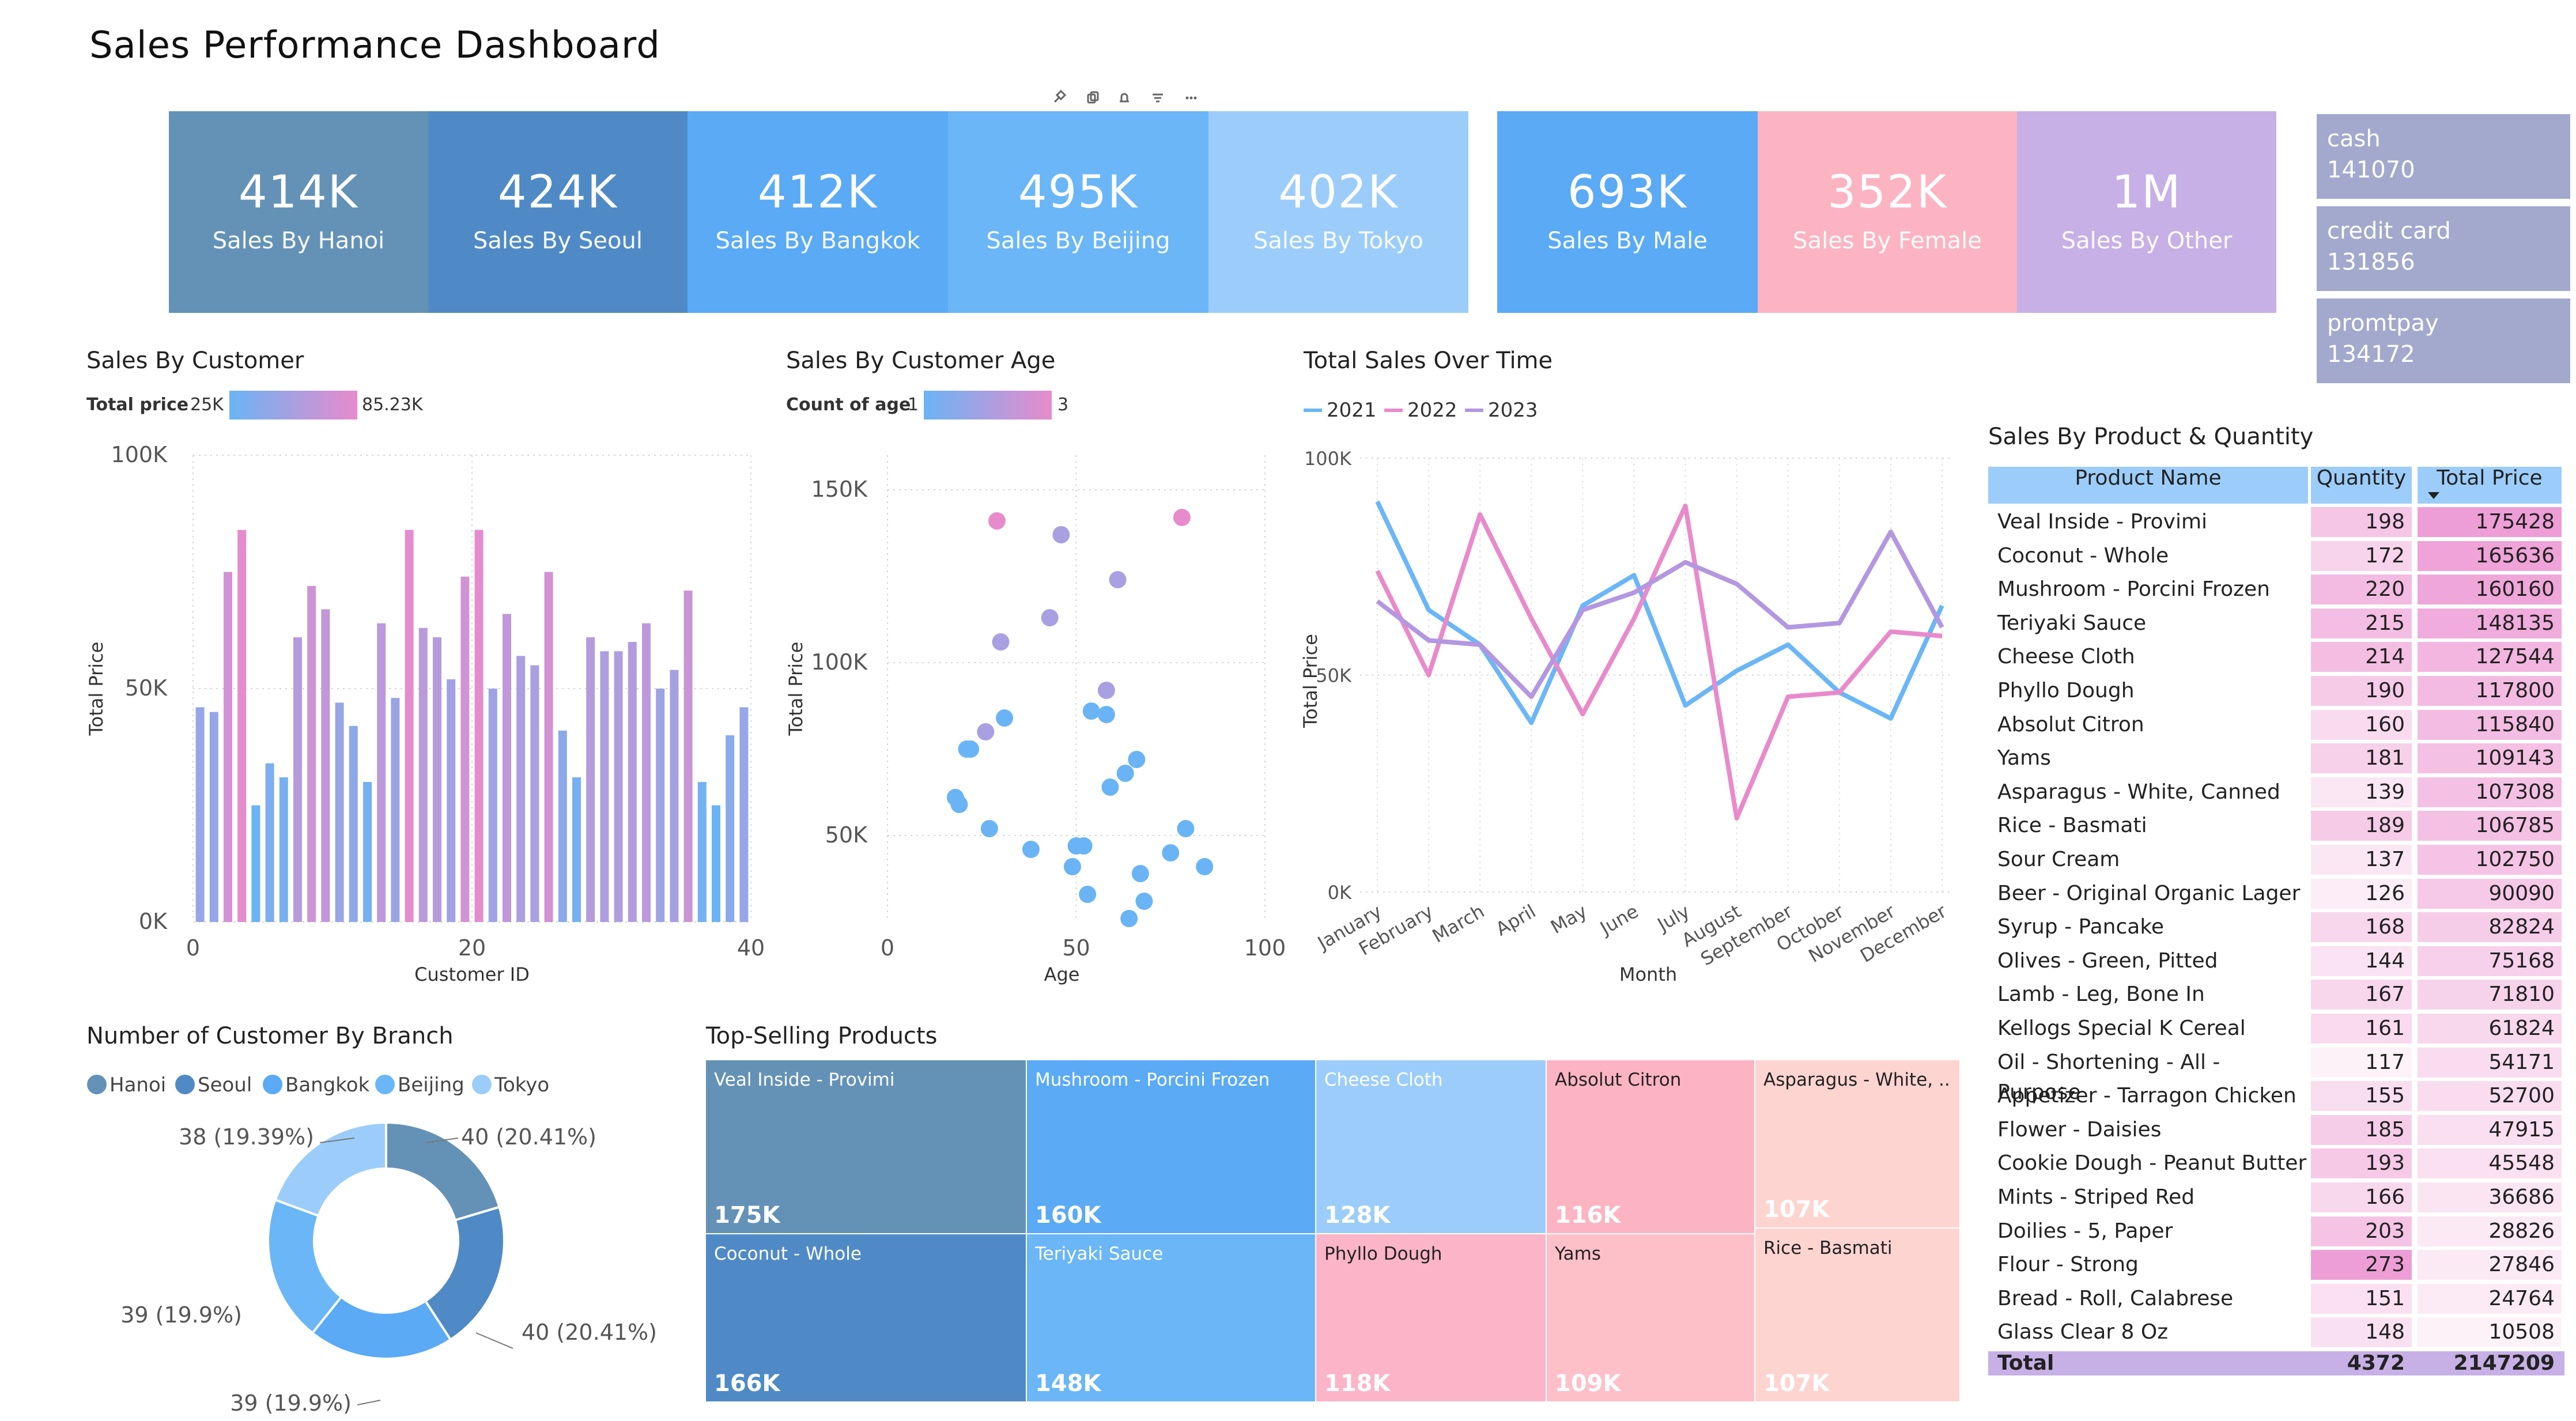  What do you see at coordinates (521, 1085) in the screenshot?
I see `legend-item: Tokyo` at bounding box center [521, 1085].